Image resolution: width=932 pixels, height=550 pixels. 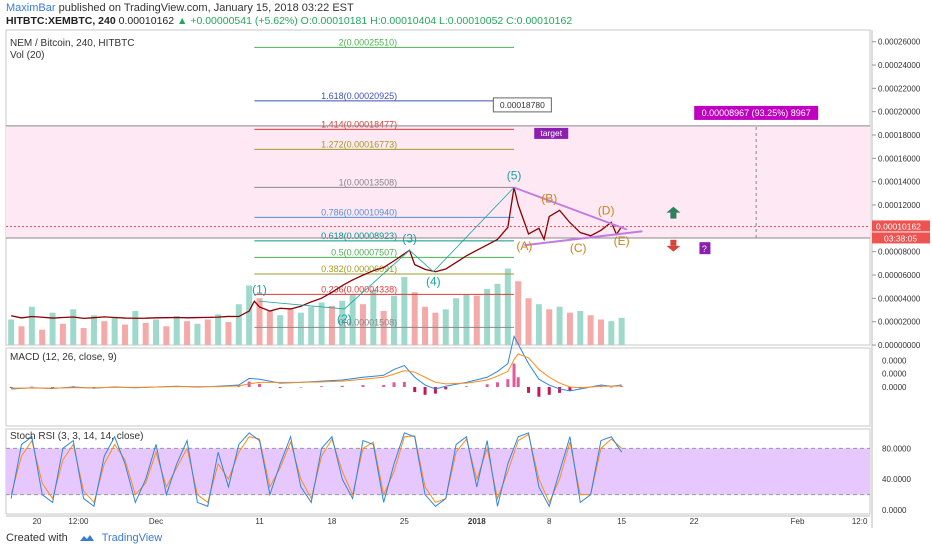 What do you see at coordinates (78, 521) in the screenshot?
I see `x-tick-label: 12:00` at bounding box center [78, 521].